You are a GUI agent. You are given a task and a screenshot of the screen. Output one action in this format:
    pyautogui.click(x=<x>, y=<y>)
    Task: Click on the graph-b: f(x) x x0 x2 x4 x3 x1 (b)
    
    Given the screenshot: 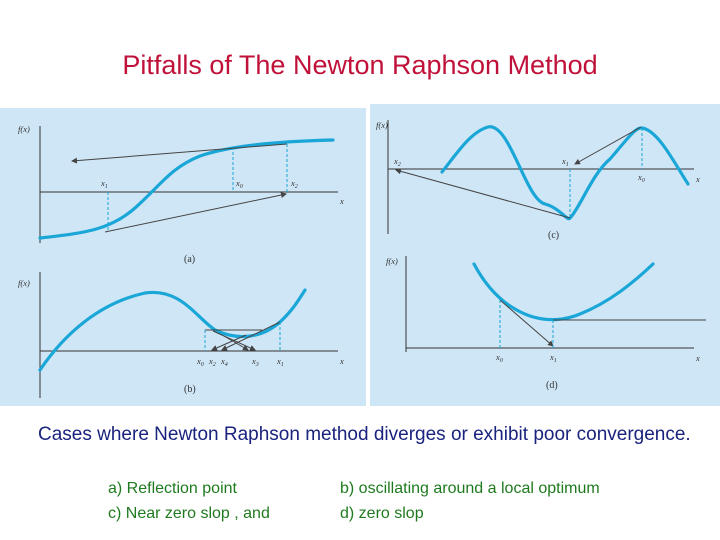 What is the action you would take?
    pyautogui.click(x=181, y=335)
    